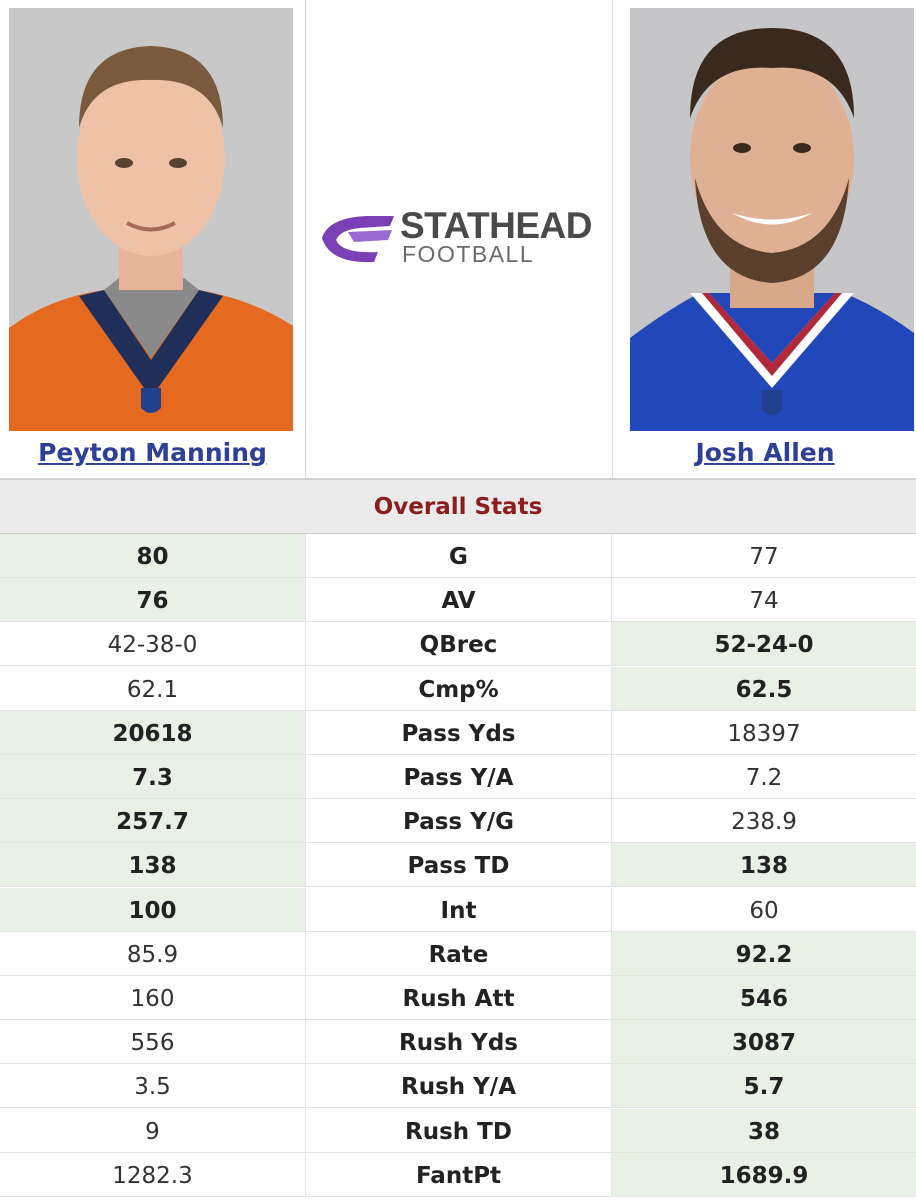 This screenshot has height=1200, width=916. What do you see at coordinates (152, 1086) in the screenshot?
I see `stat-value-left: 3.5` at bounding box center [152, 1086].